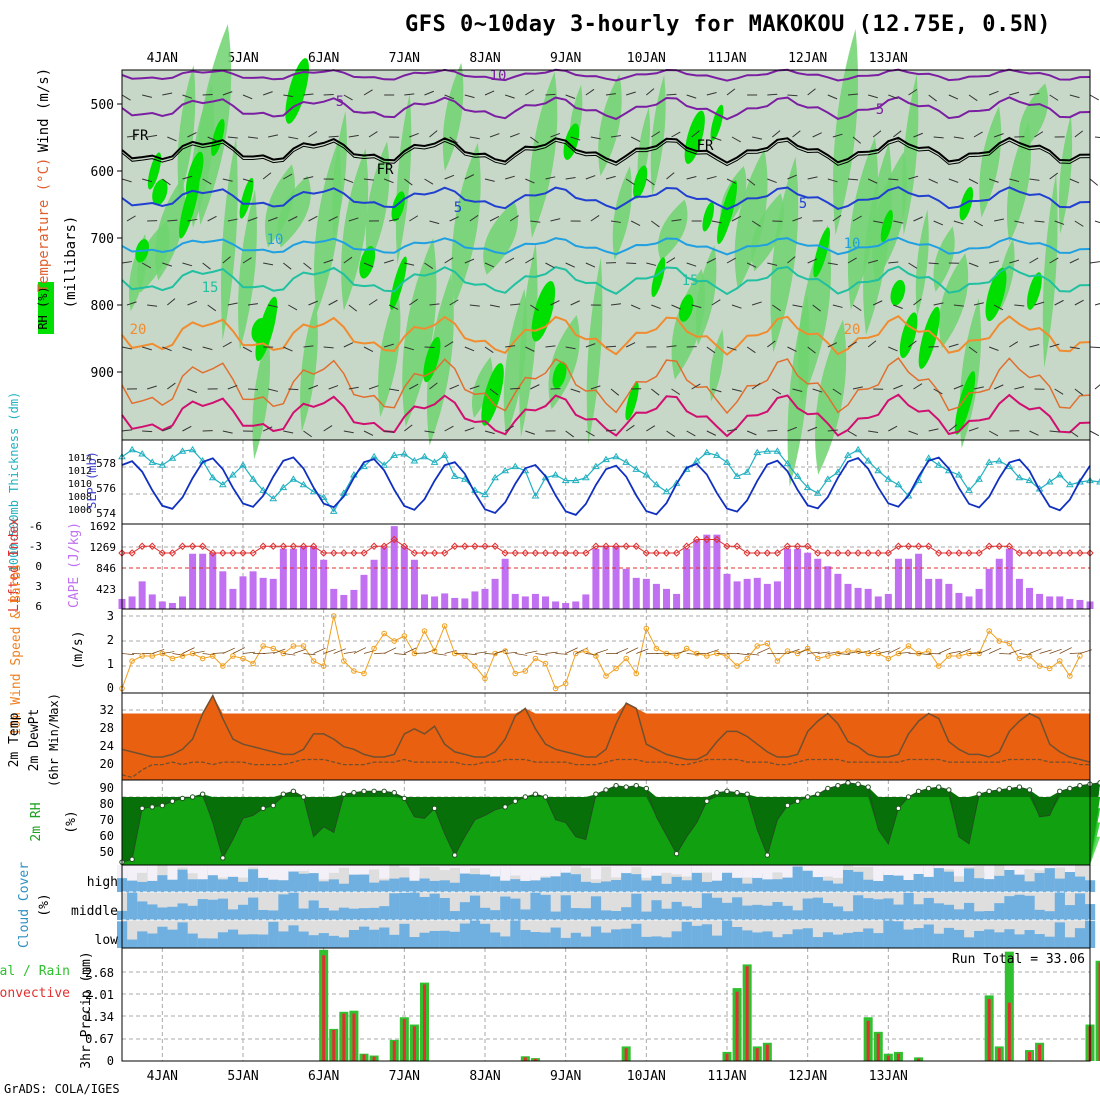 The height and width of the screenshot is (1100, 1100). What do you see at coordinates (606, 108) in the screenshot?
I see `temp-contour-minus5` at bounding box center [606, 108].